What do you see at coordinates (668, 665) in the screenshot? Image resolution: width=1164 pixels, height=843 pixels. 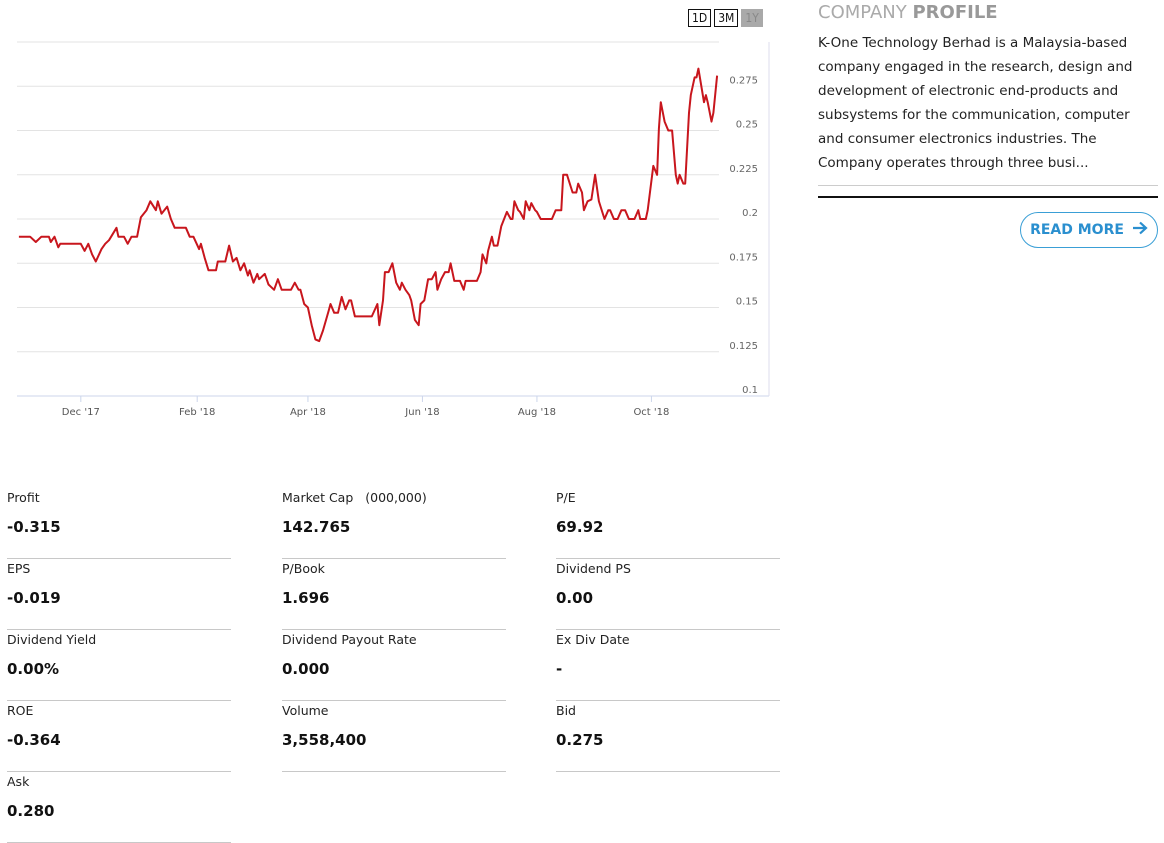 I see `stat-ex-div-date: Ex Div Date -` at bounding box center [668, 665].